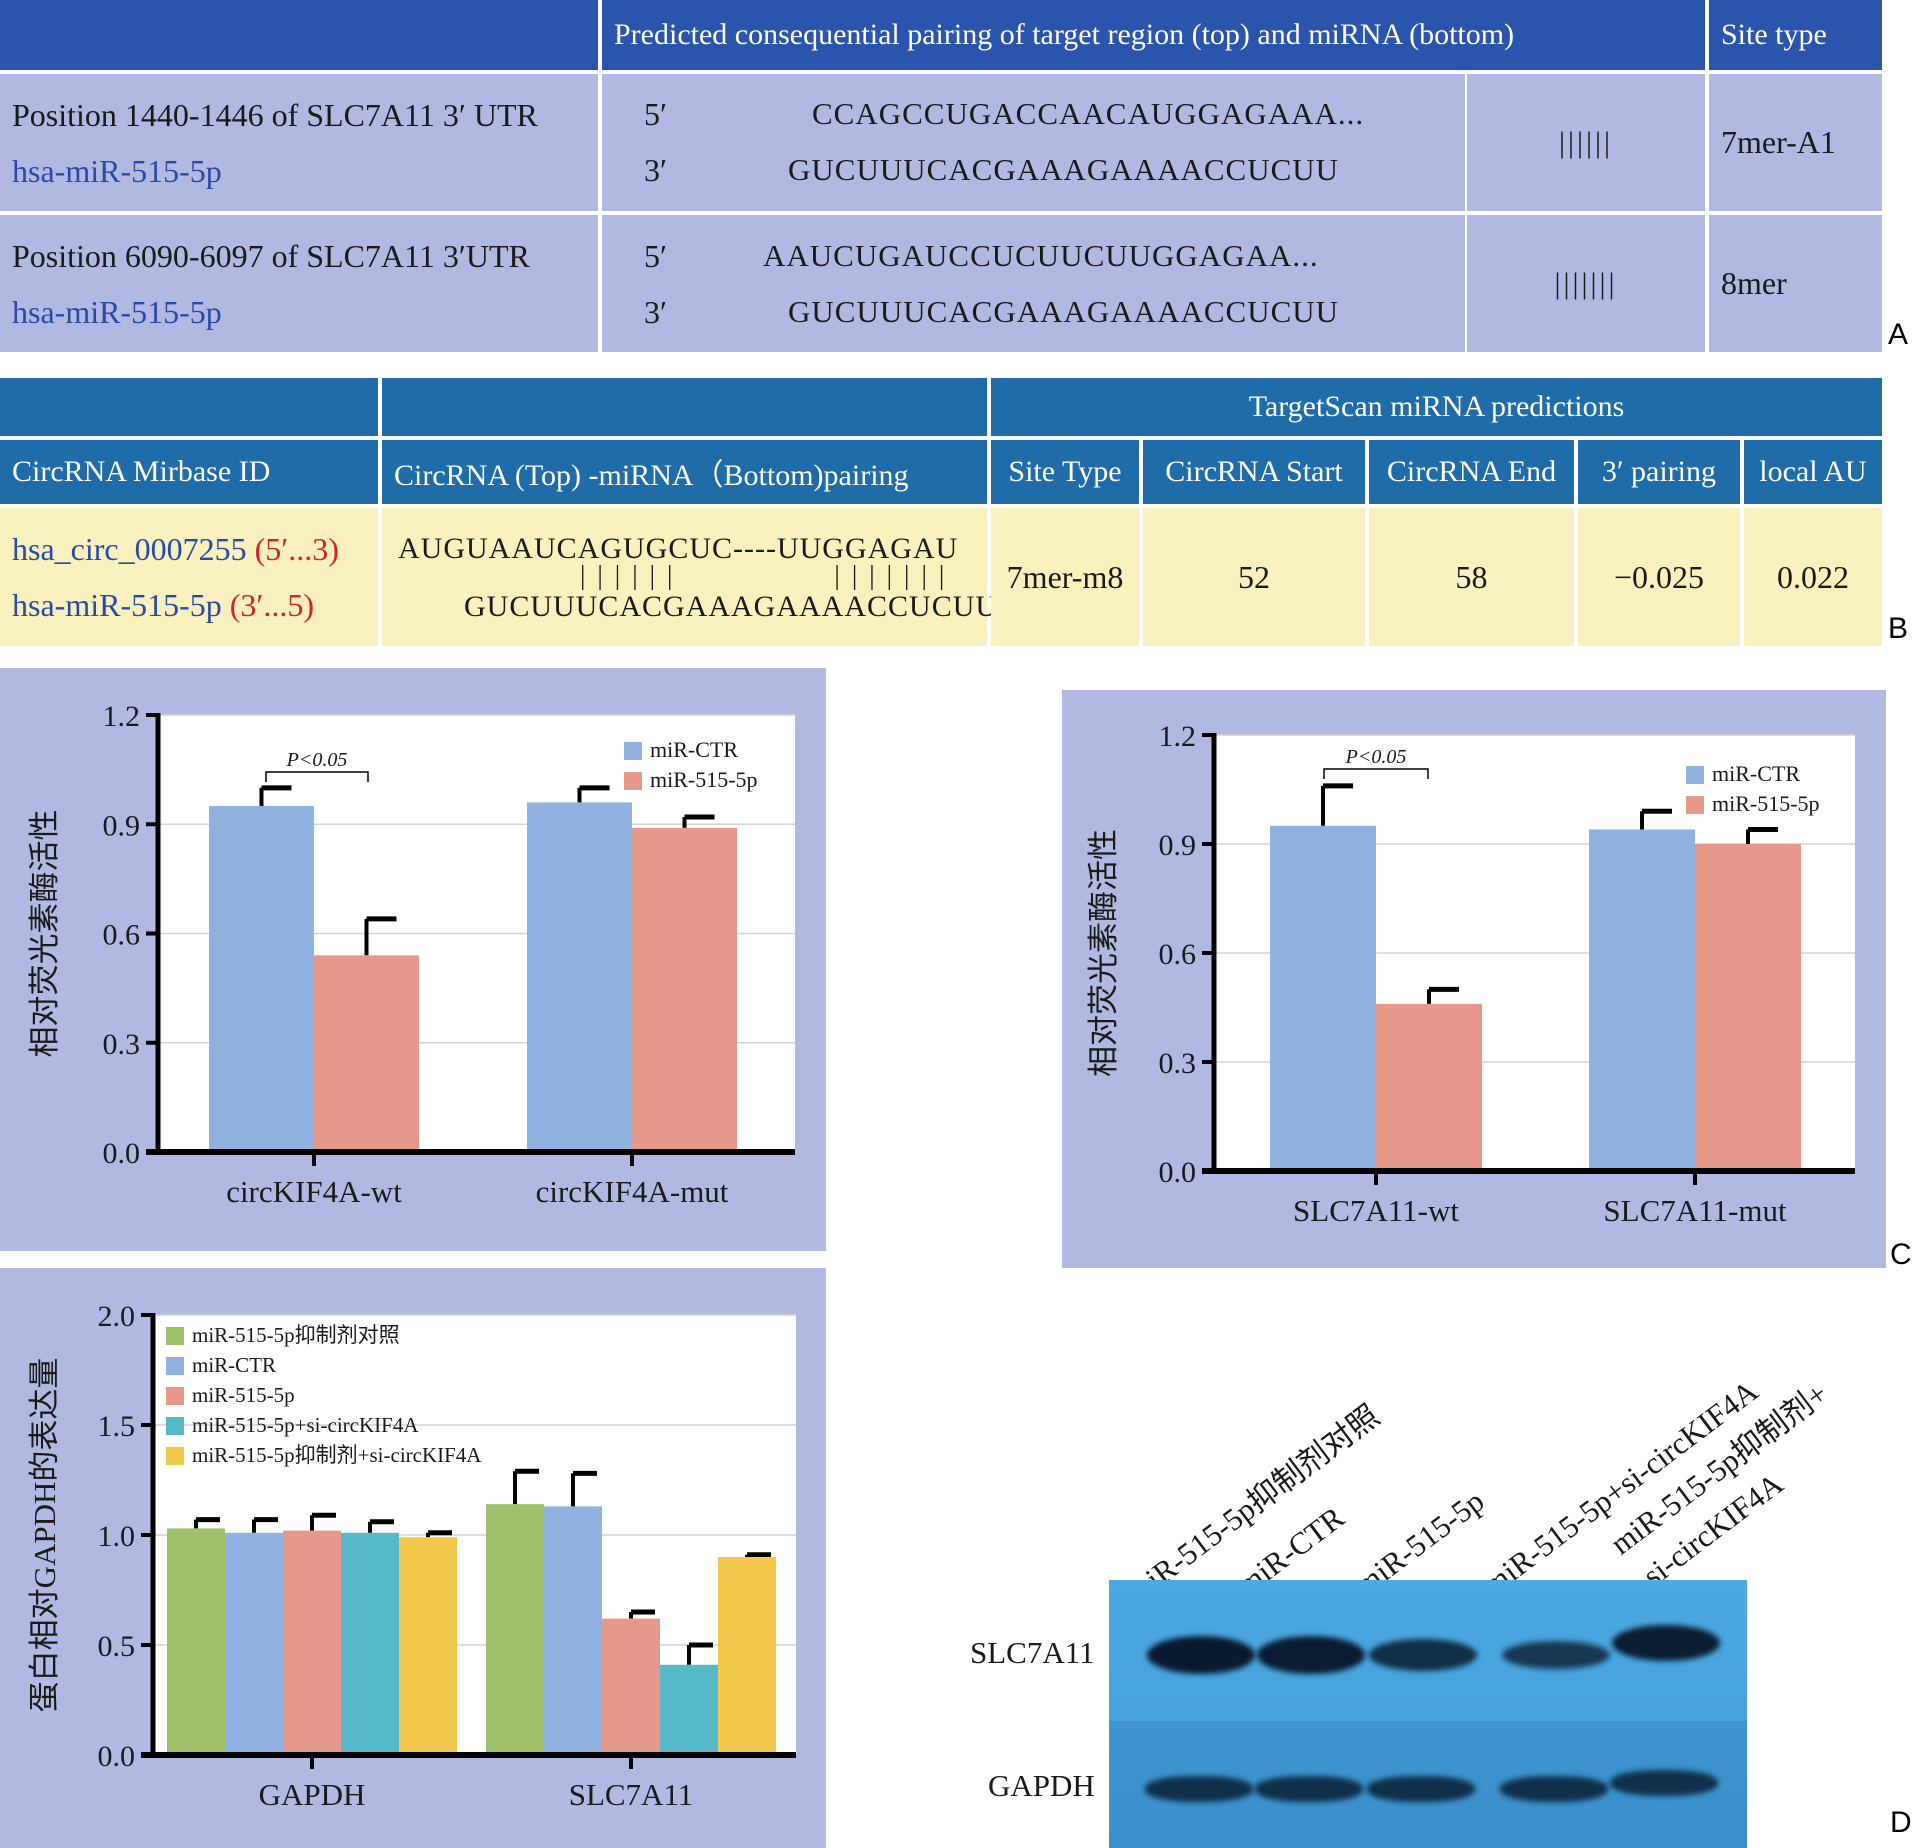  Describe the element at coordinates (296, 1335) in the screenshot. I see `legend-label: miR-515-5p抑制剂对照` at that location.